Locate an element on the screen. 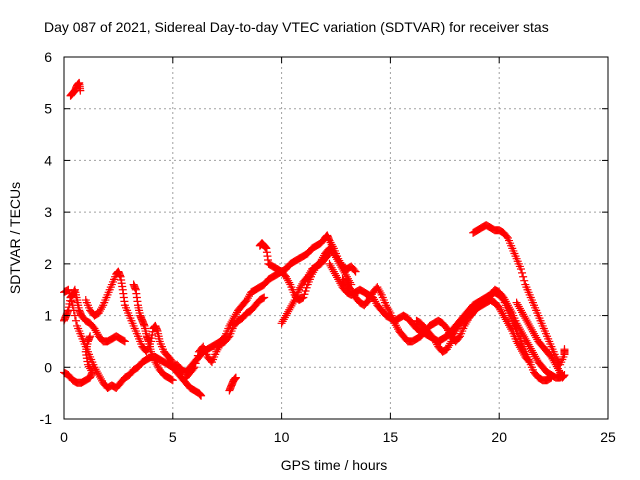 The image size is (640, 480). y-tick-label: 5 is located at coordinates (48, 109).